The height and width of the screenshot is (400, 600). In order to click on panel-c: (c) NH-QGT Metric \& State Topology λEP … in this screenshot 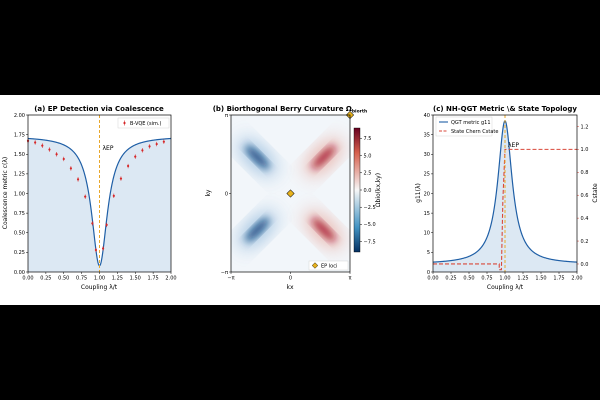, I will do `click(507, 198)`.